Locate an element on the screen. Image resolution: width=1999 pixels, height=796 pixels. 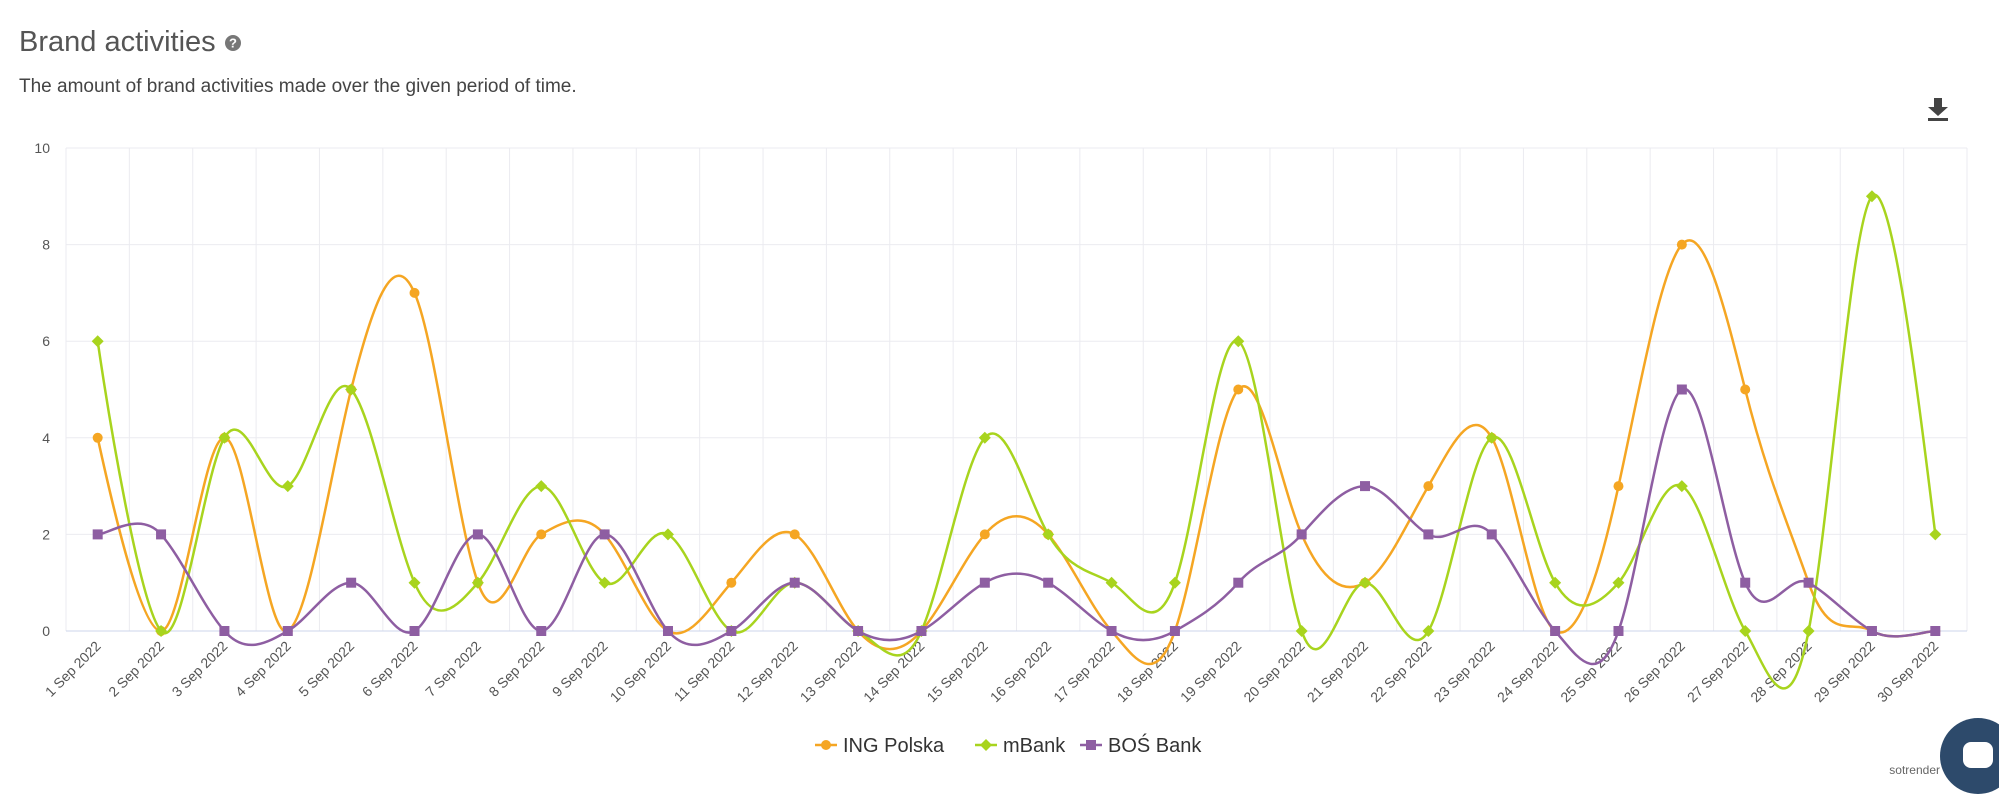
x-tick-label: 27 Sep 2022 is located at coordinates (1718, 672).